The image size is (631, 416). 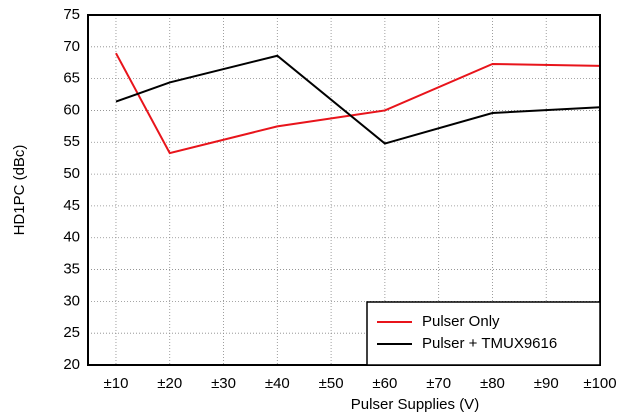 What do you see at coordinates (169, 383) in the screenshot?
I see `x-tick-label: ±20` at bounding box center [169, 383].